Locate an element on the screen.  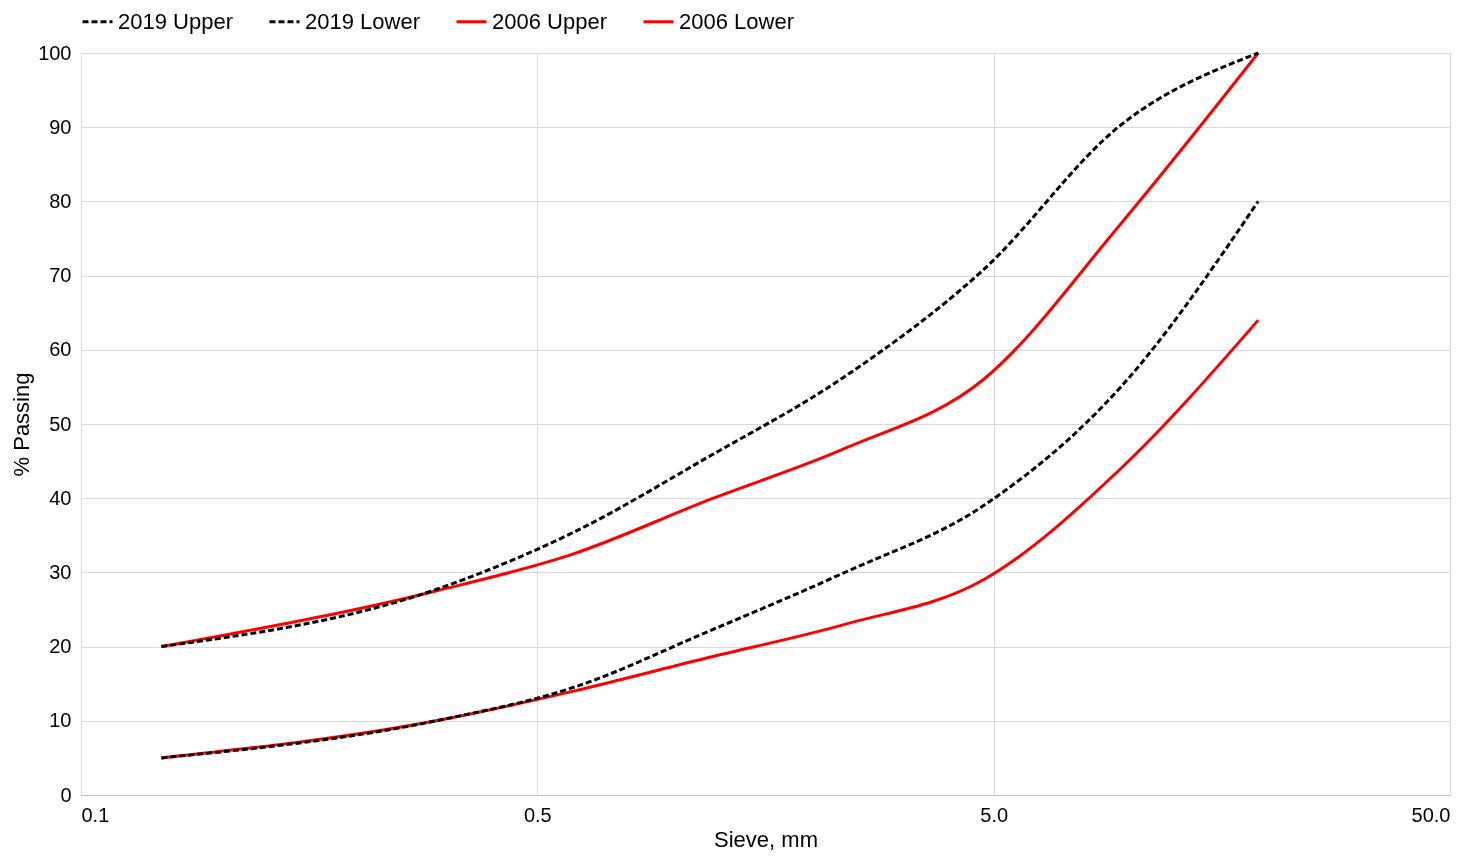
y-tick-label: 40 is located at coordinates (60, 497).